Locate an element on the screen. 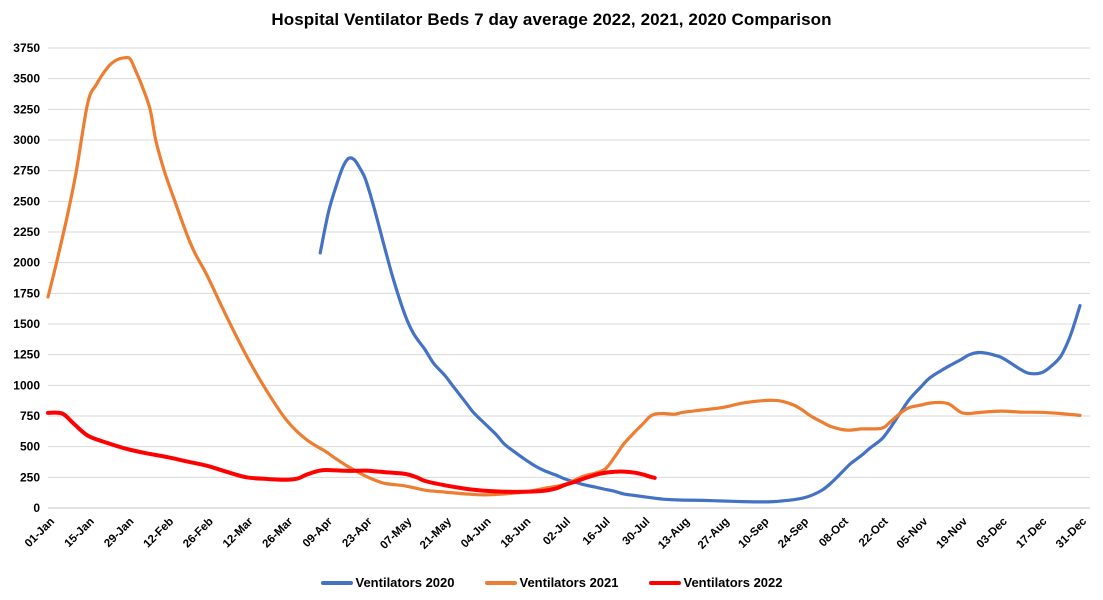  legend-item-ventilators-2021: Ventilators 2021 is located at coordinates (551, 582).